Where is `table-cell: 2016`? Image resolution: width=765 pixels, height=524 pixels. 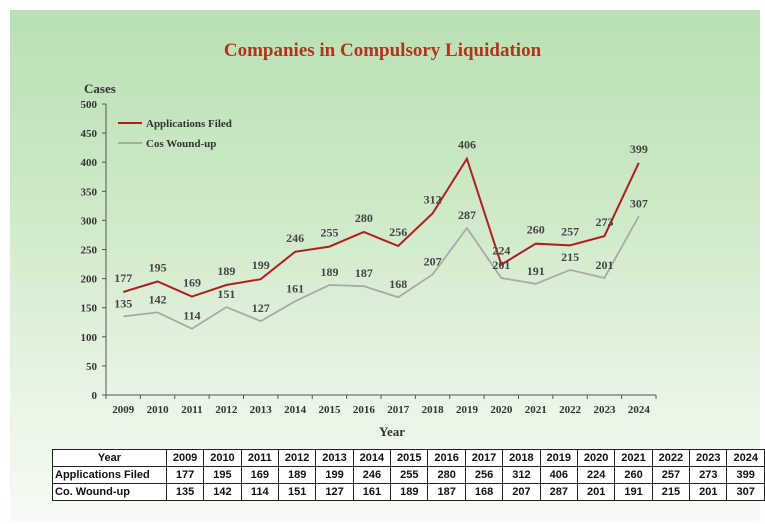 table-cell: 2016 is located at coordinates (446, 458).